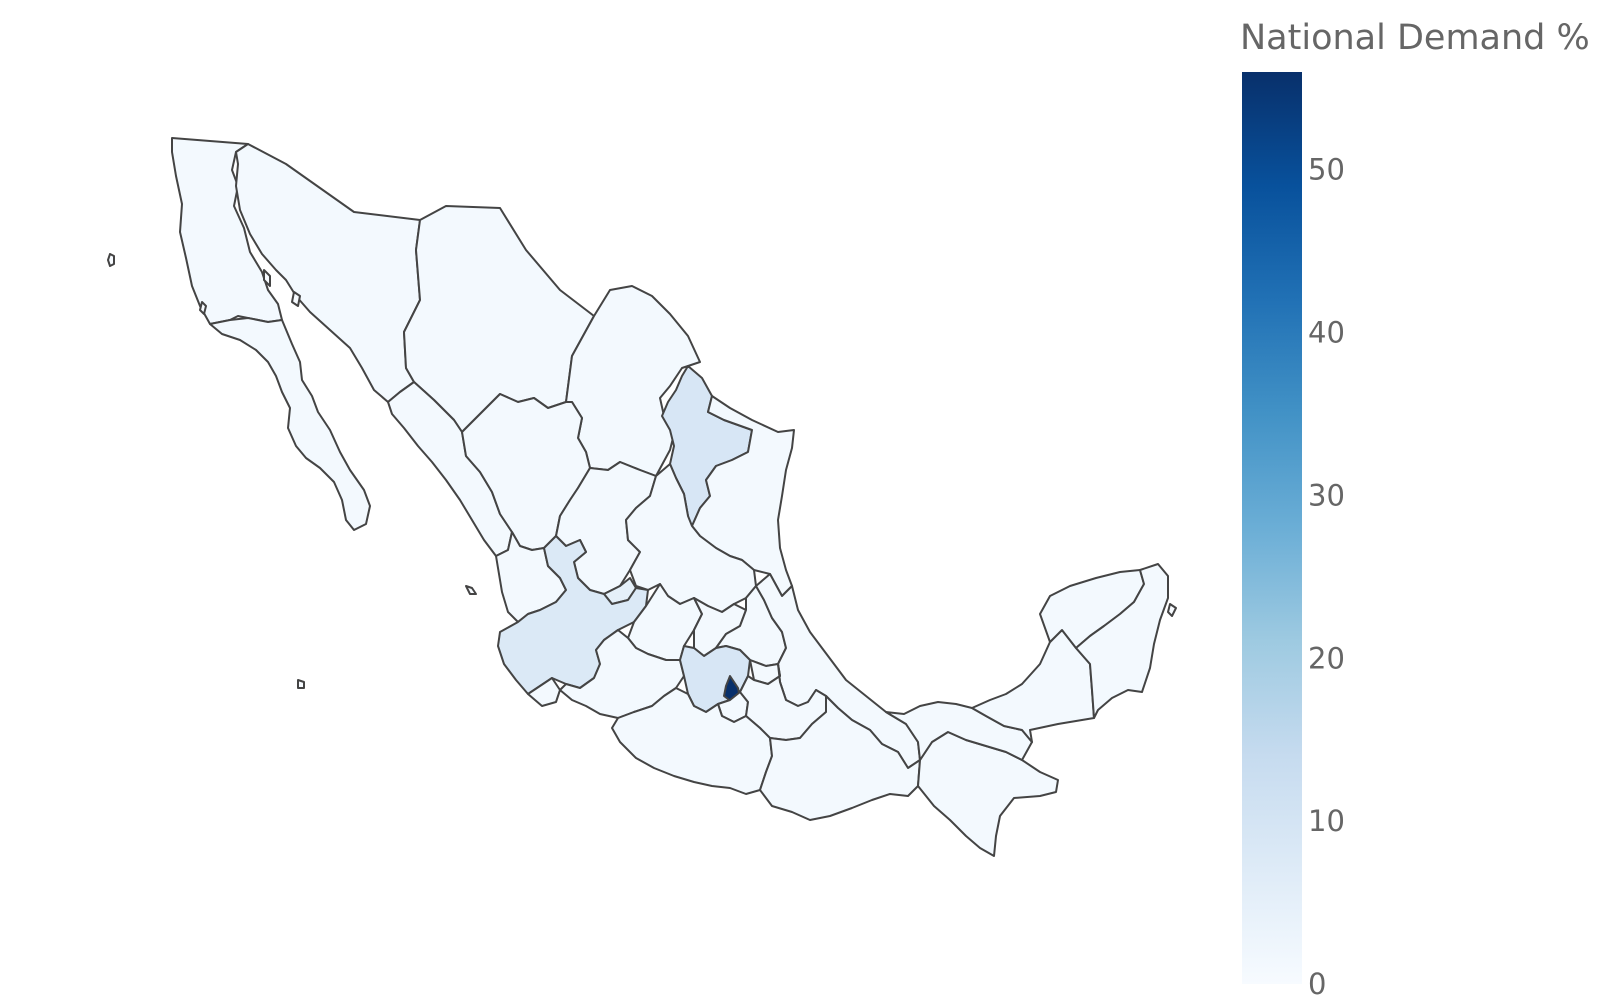  What do you see at coordinates (111, 260) in the screenshot?
I see `island-guadalupe` at bounding box center [111, 260].